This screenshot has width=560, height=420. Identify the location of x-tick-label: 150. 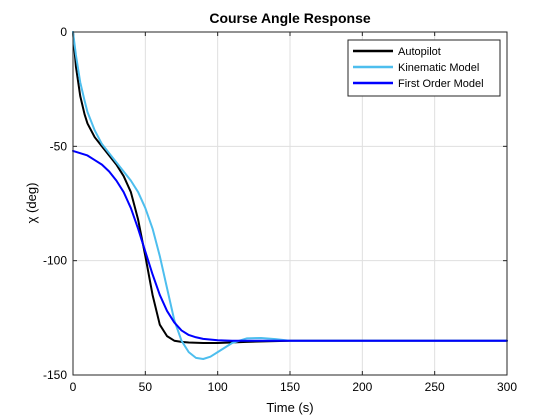
(290, 387).